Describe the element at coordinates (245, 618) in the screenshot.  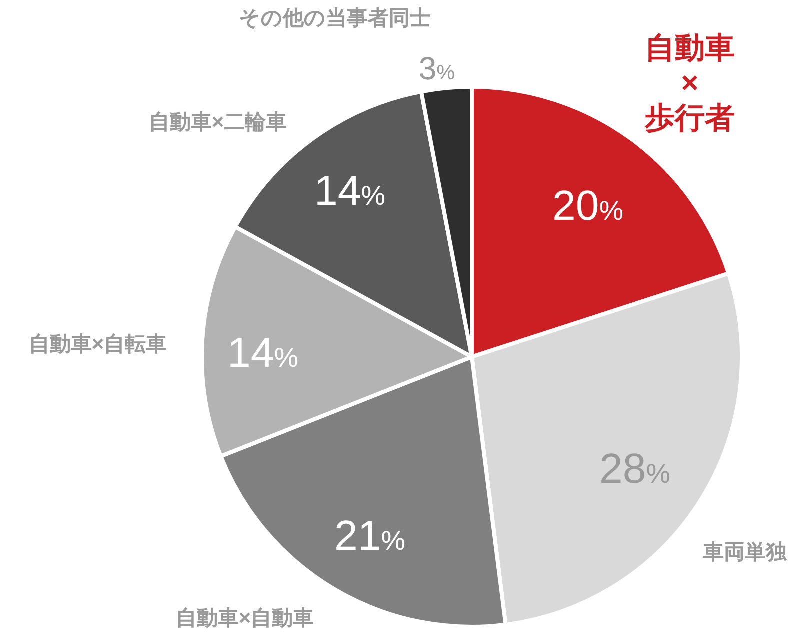
I see `slice-label: 自動車×自動車` at that location.